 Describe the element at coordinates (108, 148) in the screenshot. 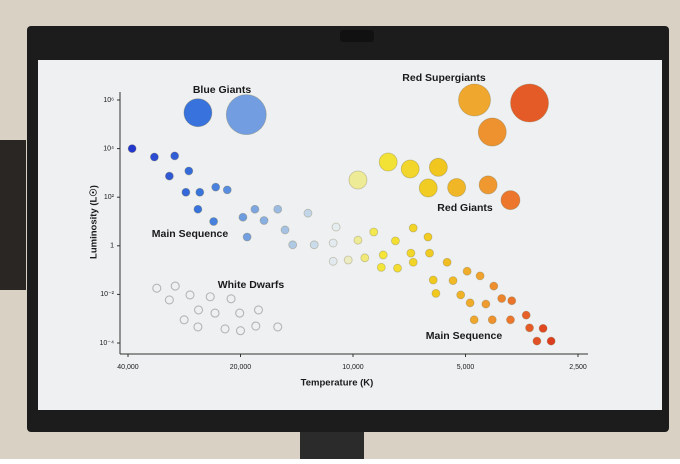

I see `y-tick-label: 10⁴` at that location.